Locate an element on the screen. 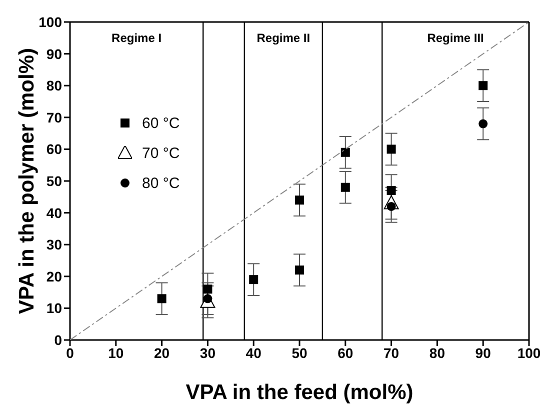 Image resolution: width=543 pixels, height=406 pixels. legend-label: 60 °C is located at coordinates (161, 123).